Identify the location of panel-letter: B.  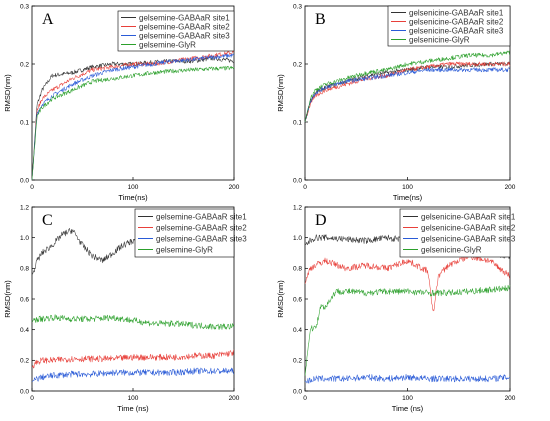
(320, 19).